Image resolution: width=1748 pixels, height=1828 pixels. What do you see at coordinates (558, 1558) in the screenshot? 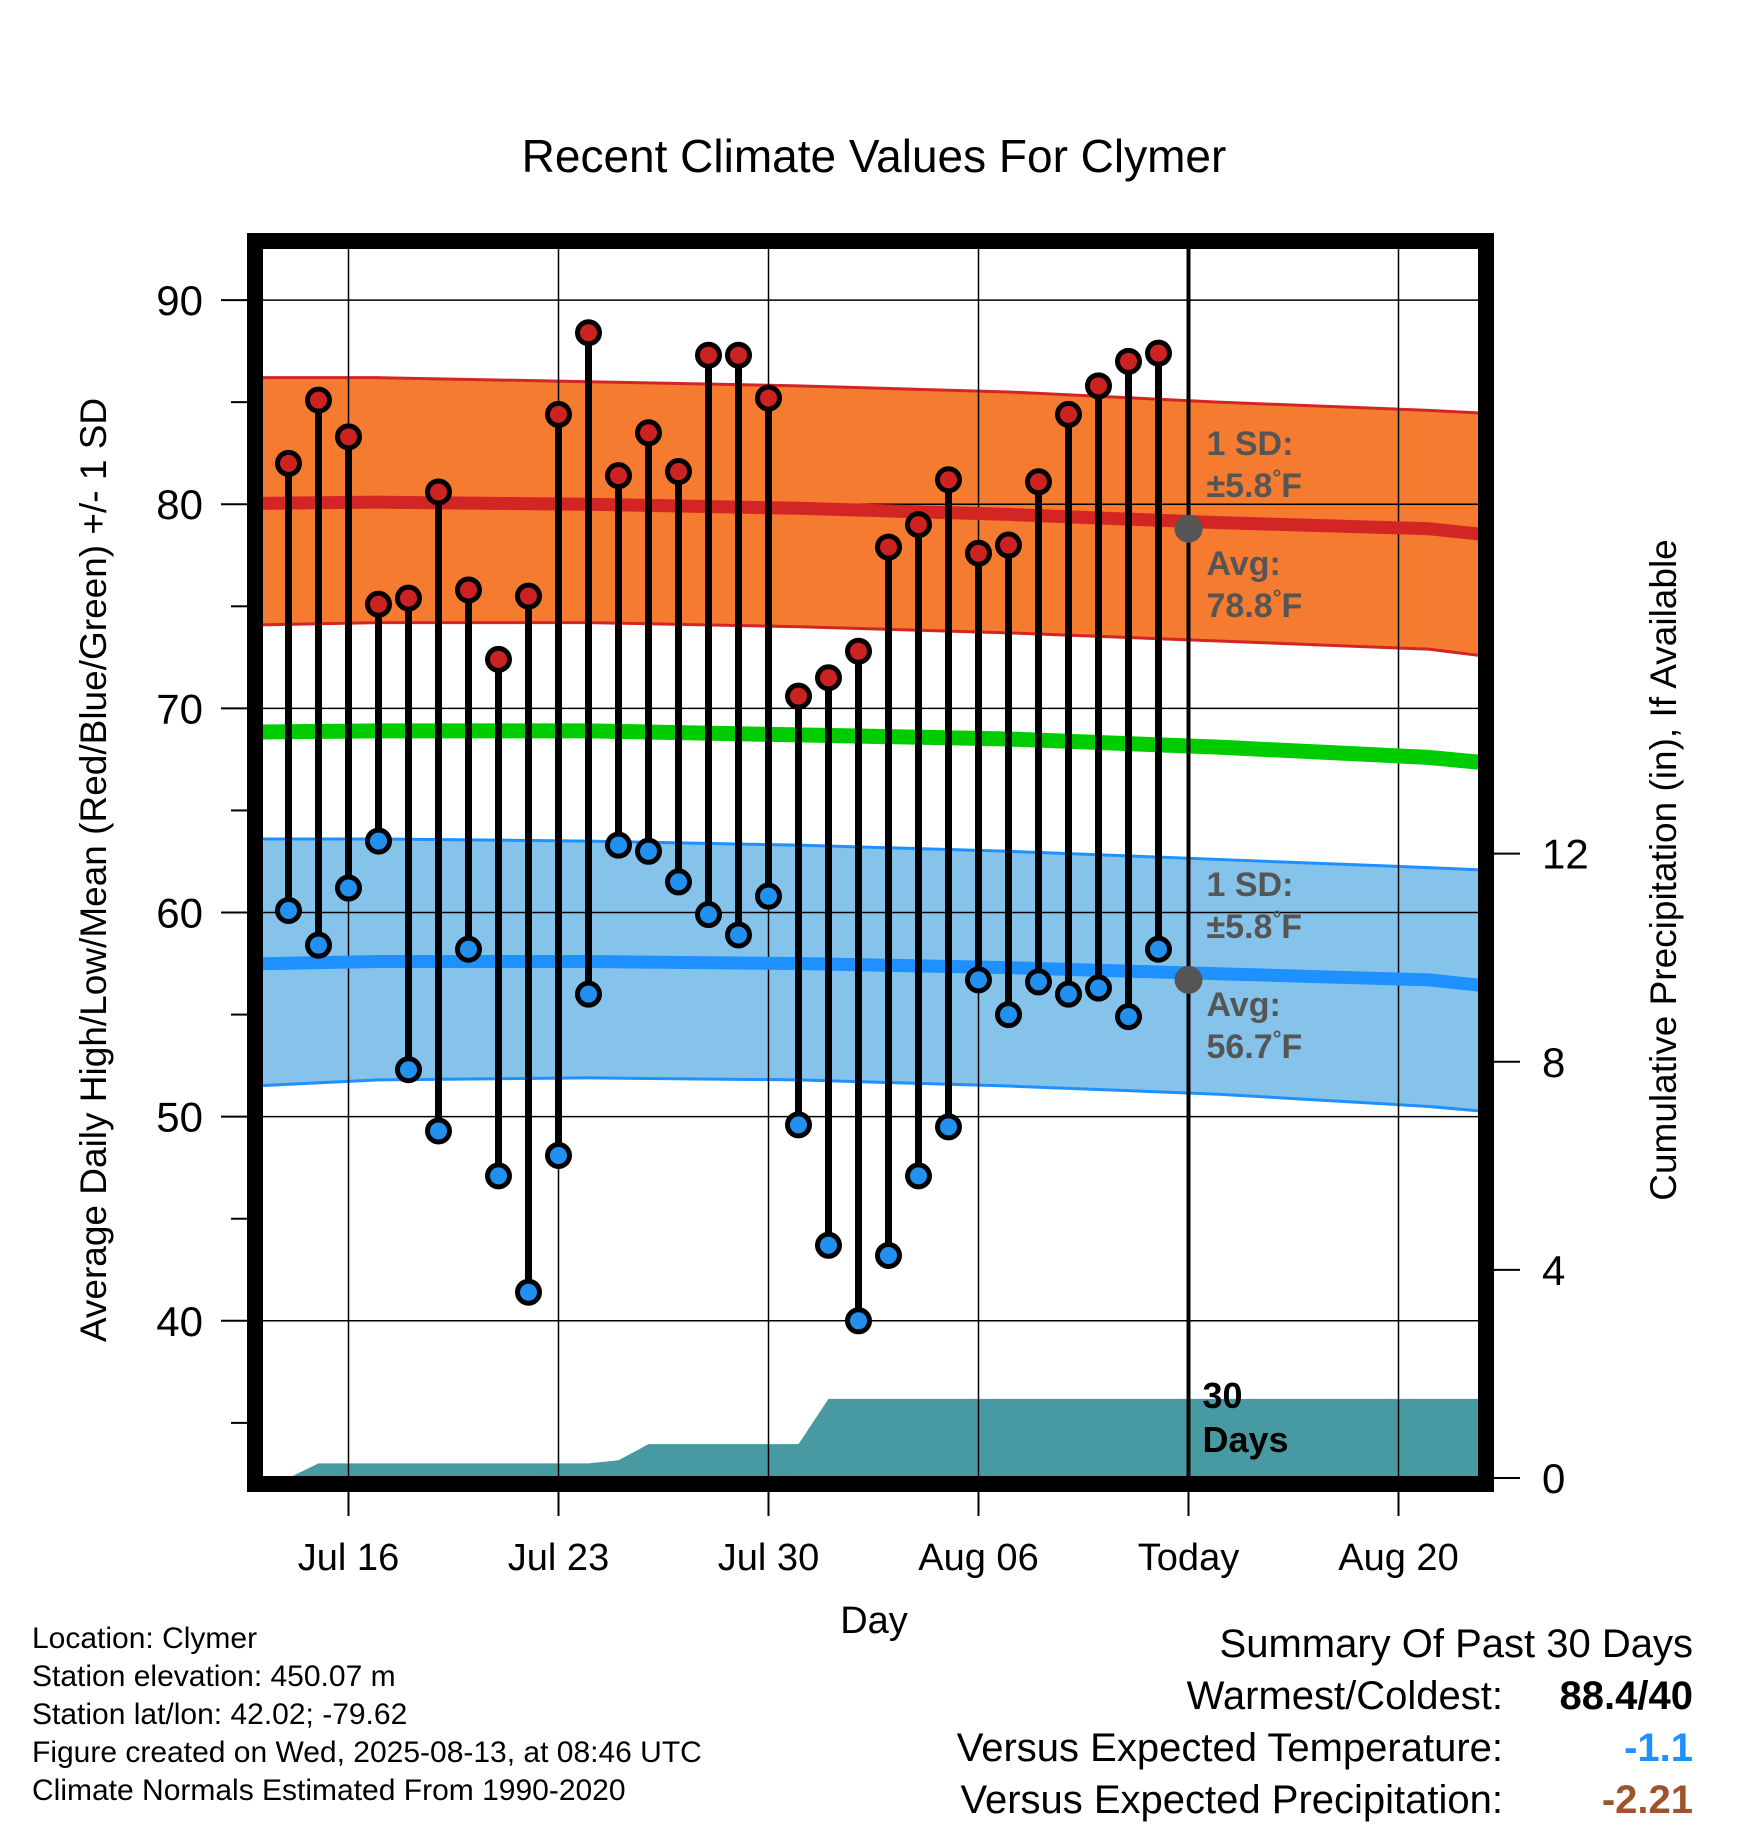
I see `x-tick-label: Jul 23` at bounding box center [558, 1558].